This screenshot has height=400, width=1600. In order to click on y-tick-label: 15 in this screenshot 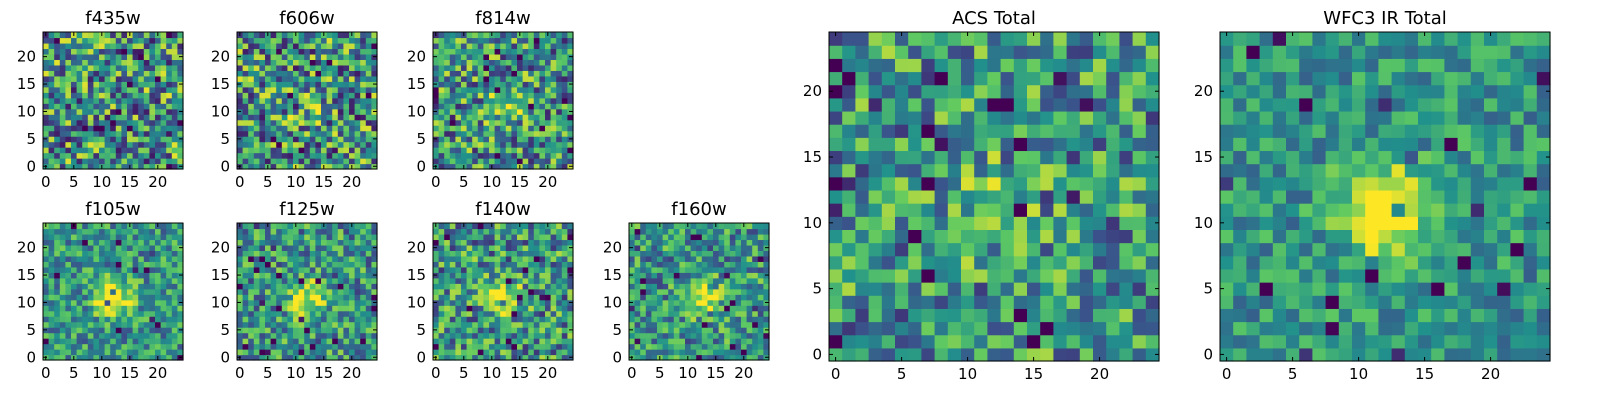, I will do `click(416, 84)`.